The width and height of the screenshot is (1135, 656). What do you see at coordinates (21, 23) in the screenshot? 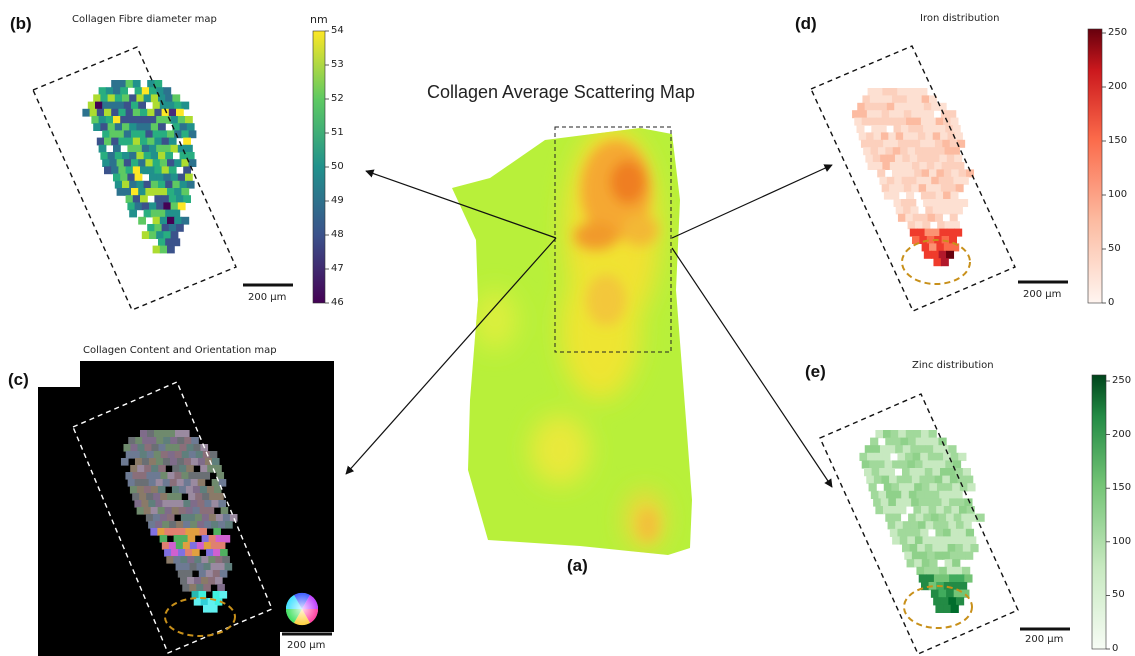
I see `panel-label-b: (b)` at bounding box center [21, 23].